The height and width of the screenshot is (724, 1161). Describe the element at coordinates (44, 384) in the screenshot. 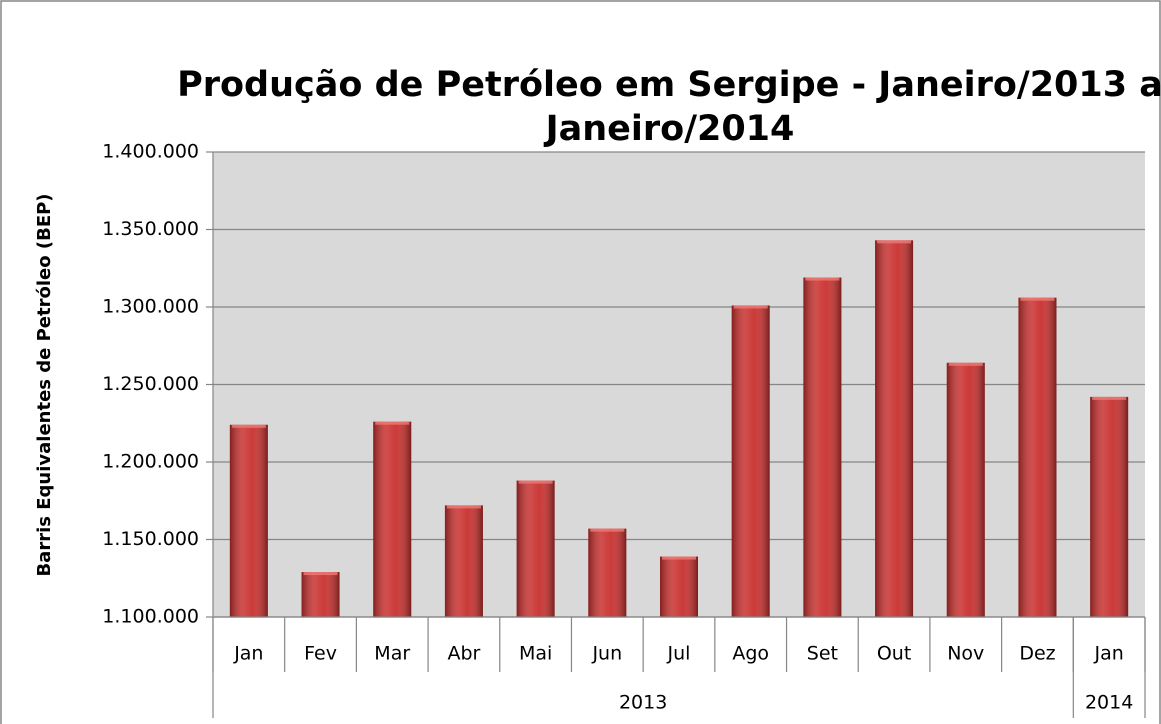

I see `y-axis-label: Barris Equivalentes de Petróleo (BEP)` at that location.